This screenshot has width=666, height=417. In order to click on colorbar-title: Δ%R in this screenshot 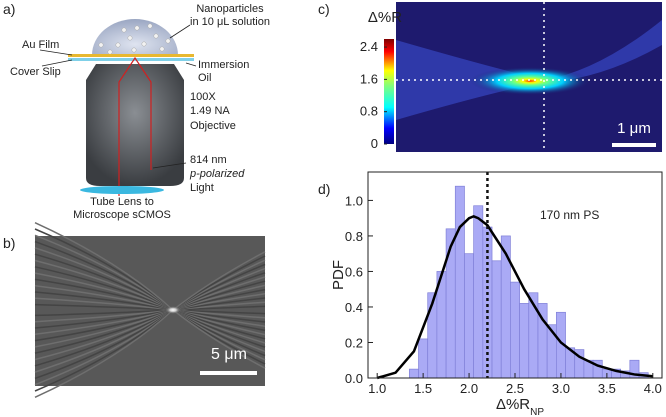, I will do `click(385, 17)`.